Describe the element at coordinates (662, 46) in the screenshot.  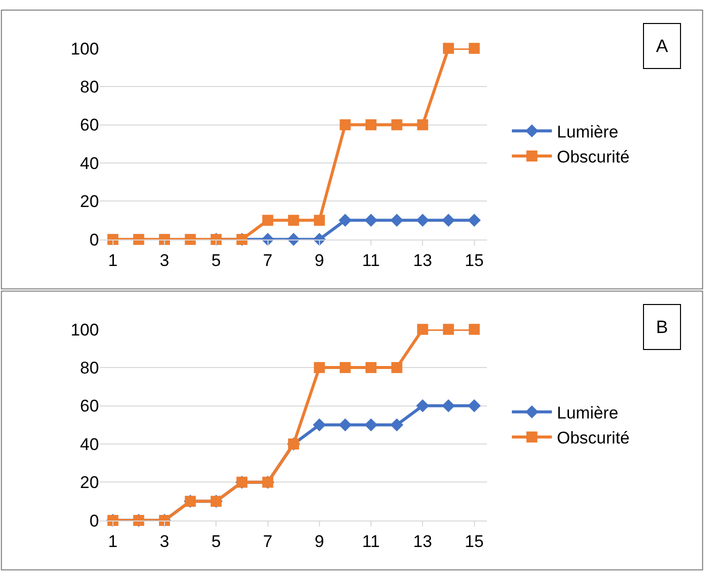
I see `text: A` at that location.